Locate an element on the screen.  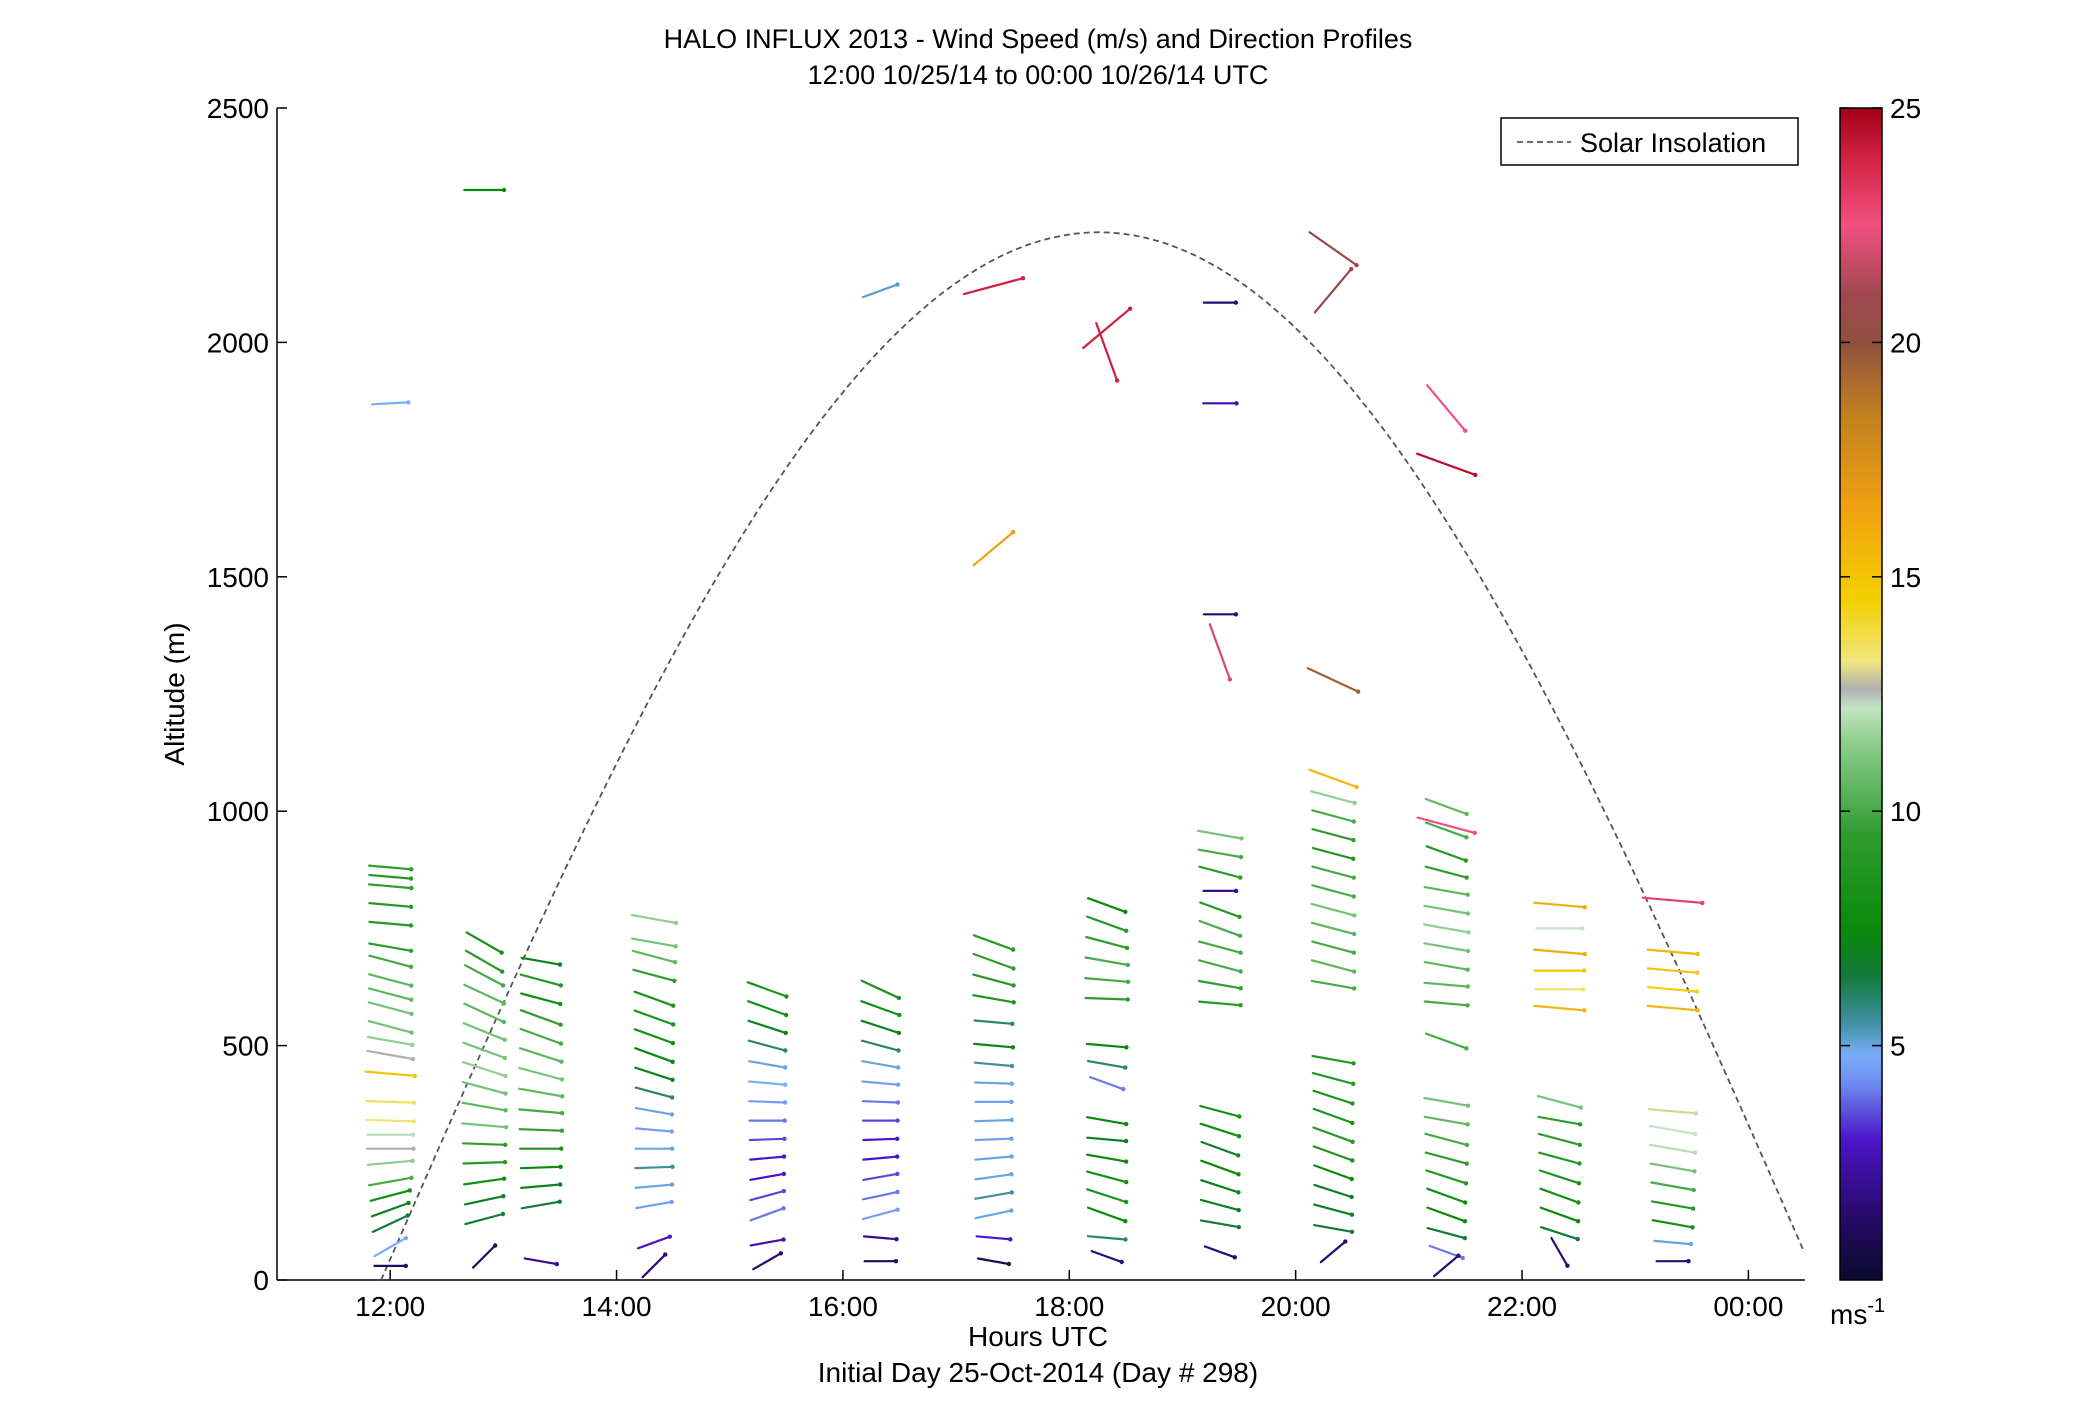
x-axis-sublabel: Initial Day 25-Oct-2014 (Day # 298) is located at coordinates (1038, 1372).